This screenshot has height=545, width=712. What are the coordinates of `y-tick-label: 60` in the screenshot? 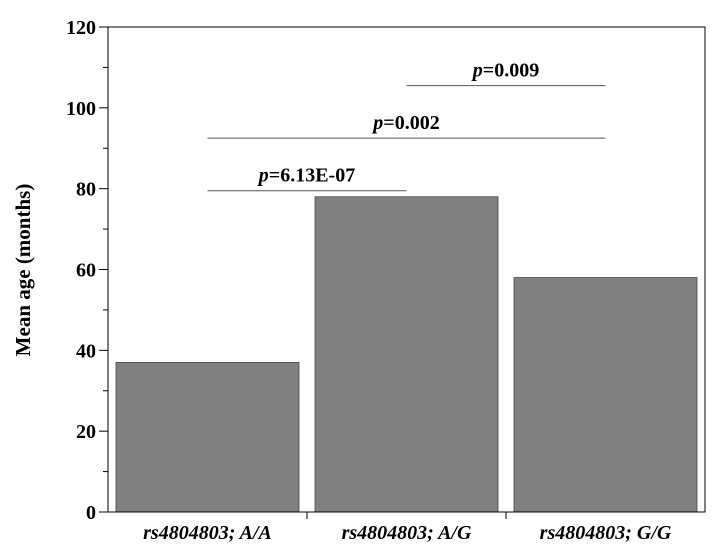 It's located at (86, 271).